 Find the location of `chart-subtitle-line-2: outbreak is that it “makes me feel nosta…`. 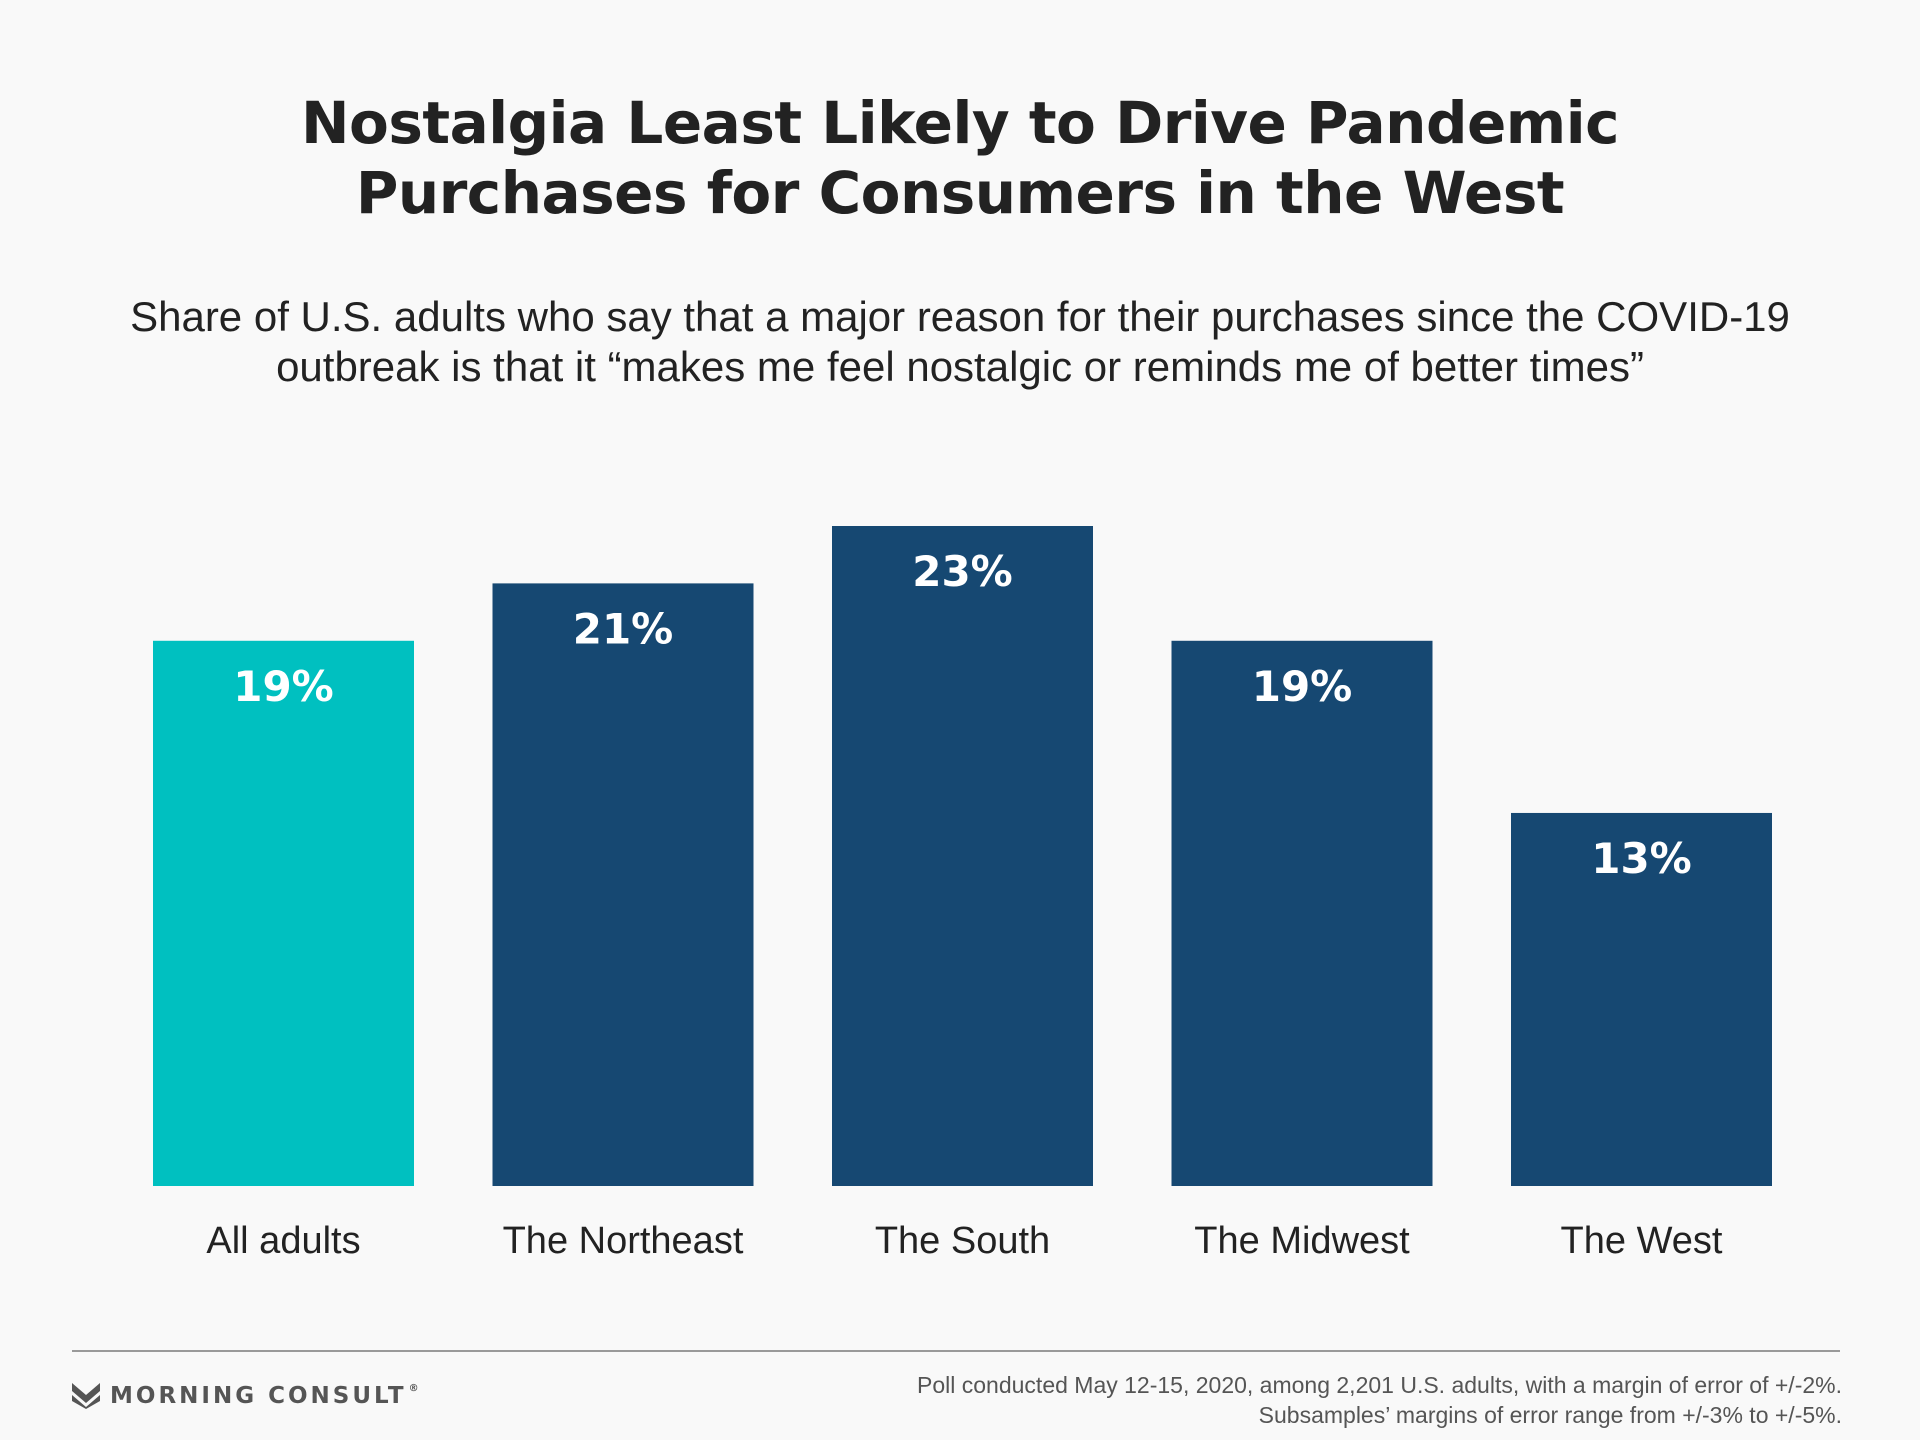

chart-subtitle-line-2: outbreak is that it “makes me feel nosta… is located at coordinates (960, 366).